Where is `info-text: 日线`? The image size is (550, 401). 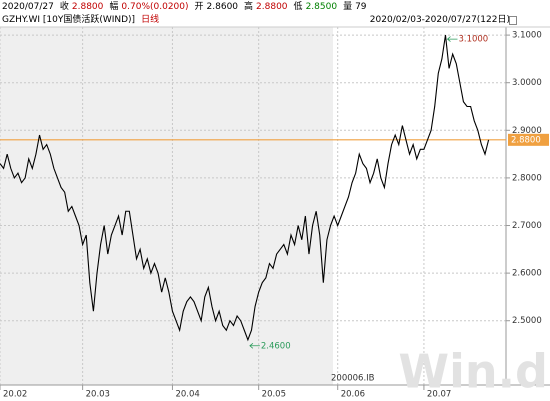 info-text: 日线 is located at coordinates (150, 20).